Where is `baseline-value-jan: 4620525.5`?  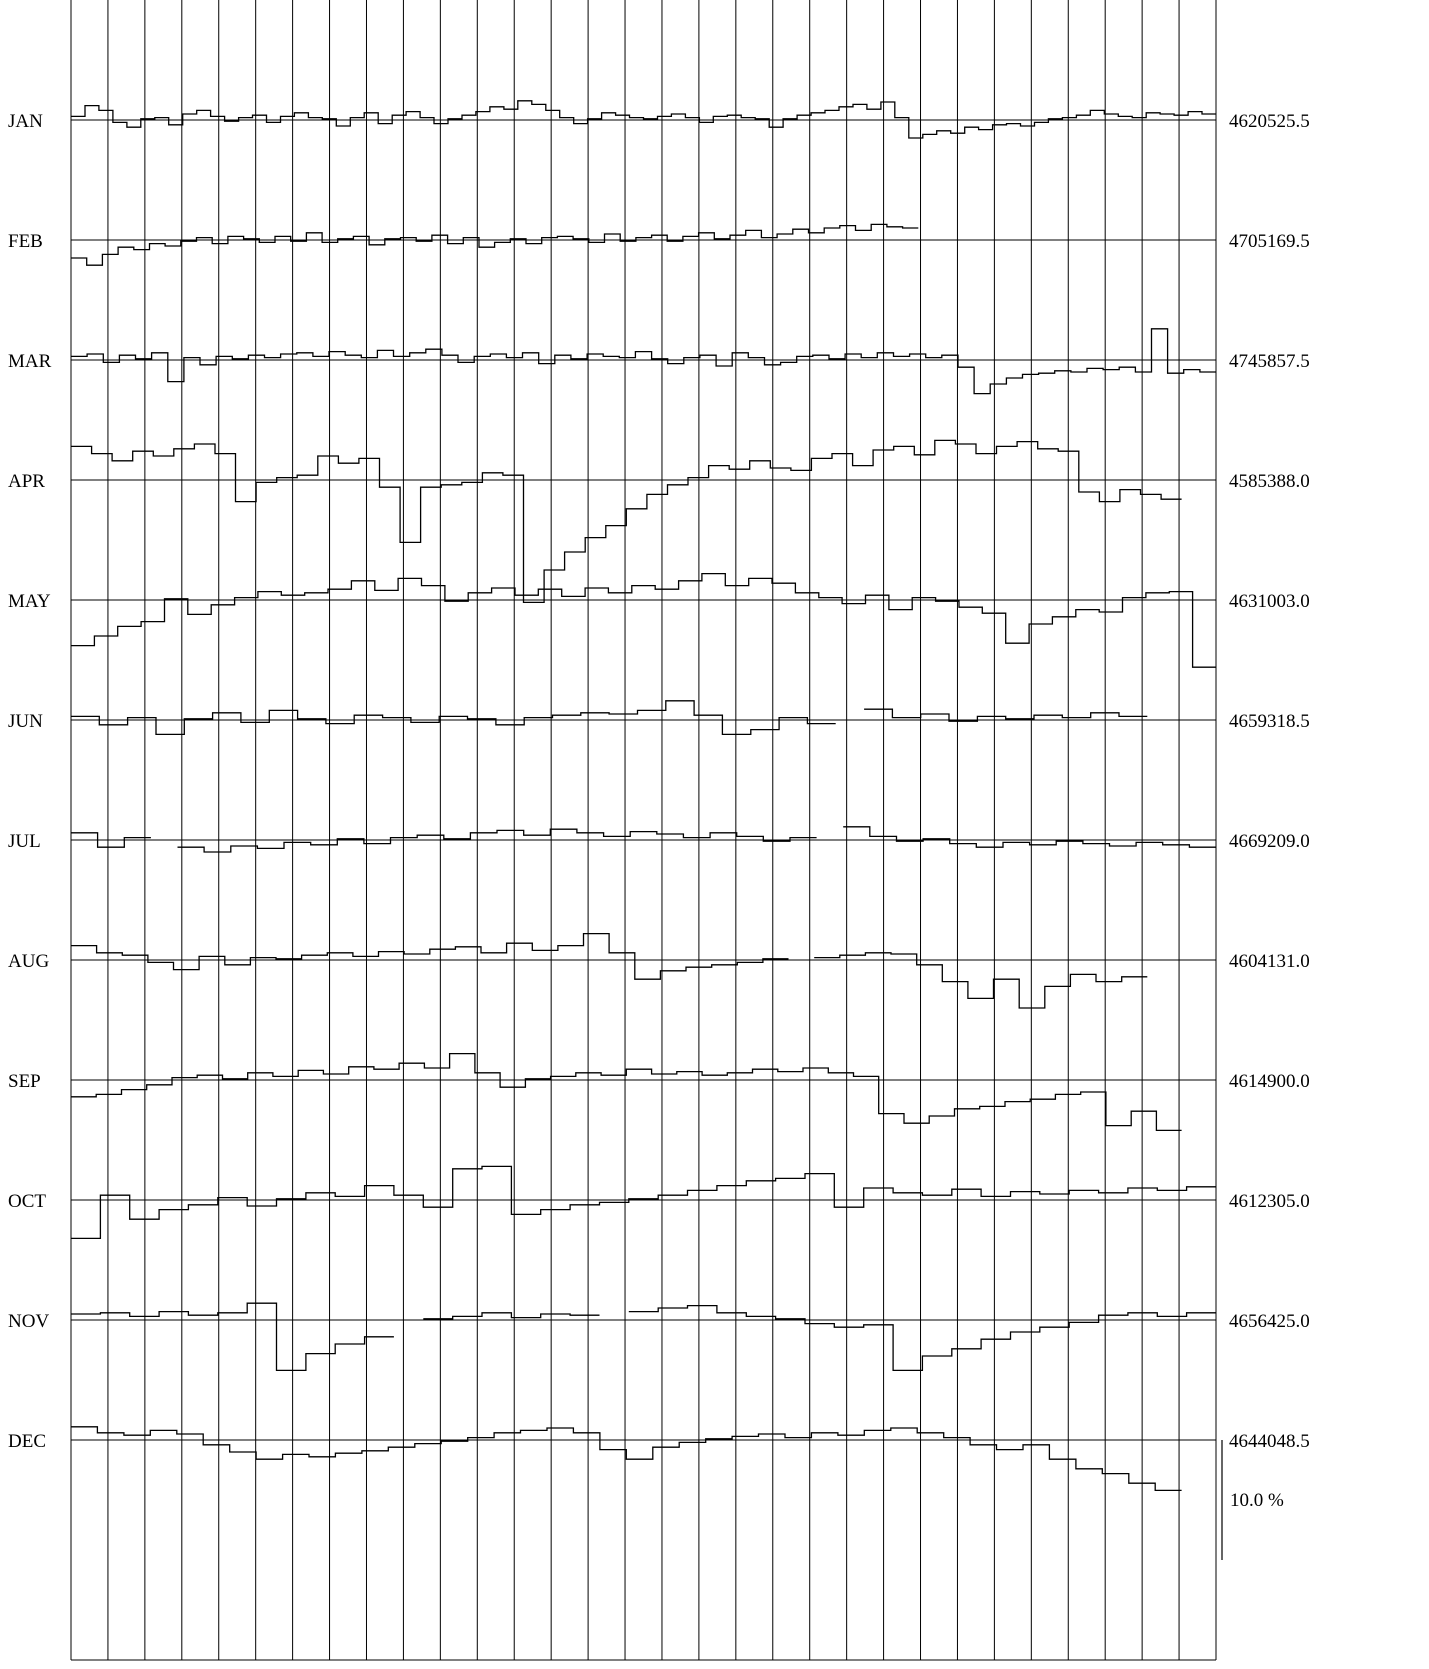 baseline-value-jan: 4620525.5 is located at coordinates (1269, 121).